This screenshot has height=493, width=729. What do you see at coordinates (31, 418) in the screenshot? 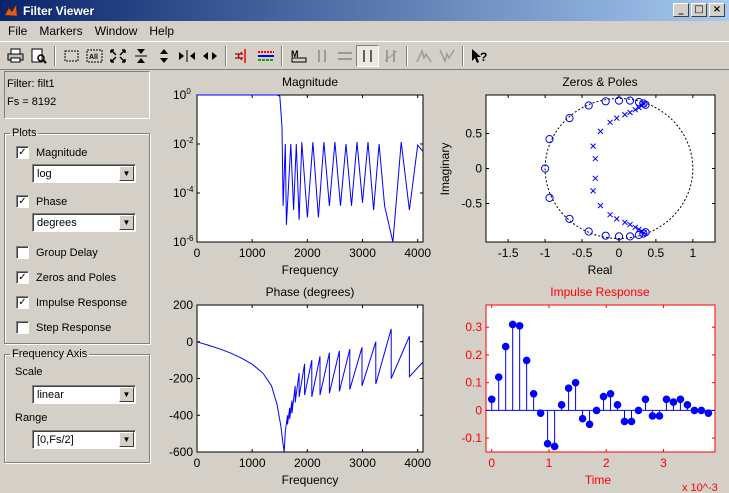
I see `range-label: Range` at bounding box center [31, 418].